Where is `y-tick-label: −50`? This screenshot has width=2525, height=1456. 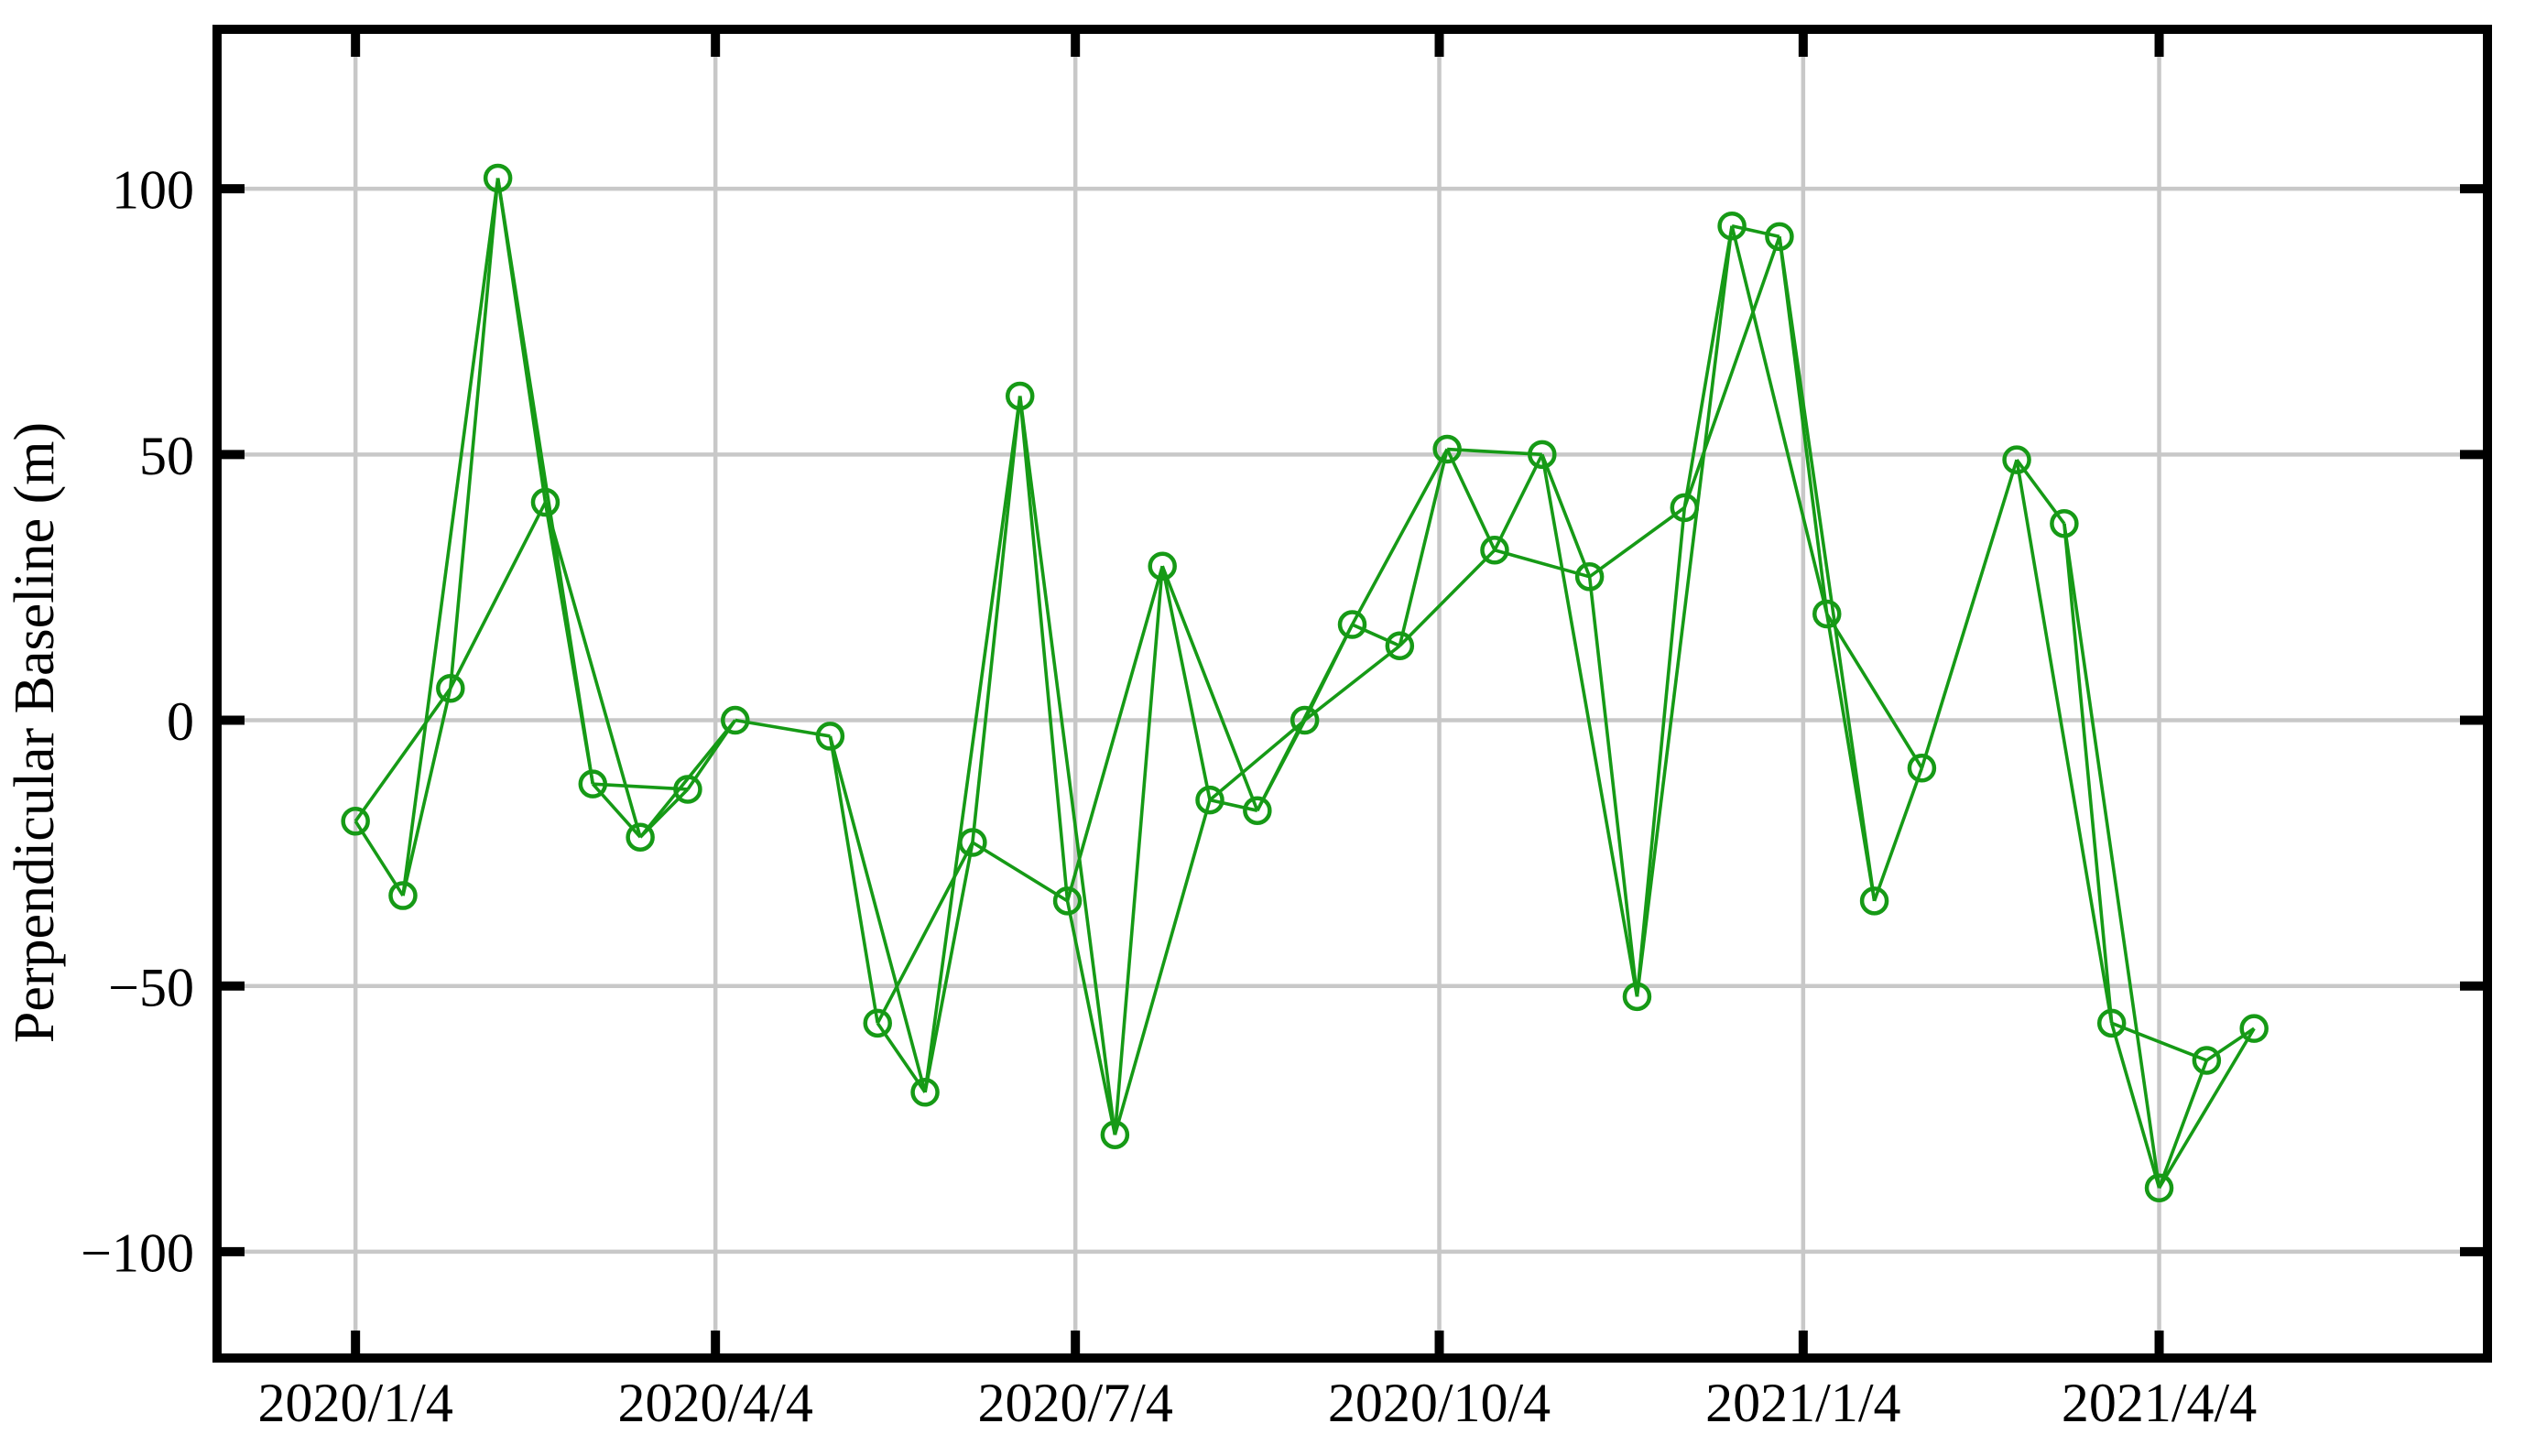
y-tick-label: −50 is located at coordinates (151, 987).